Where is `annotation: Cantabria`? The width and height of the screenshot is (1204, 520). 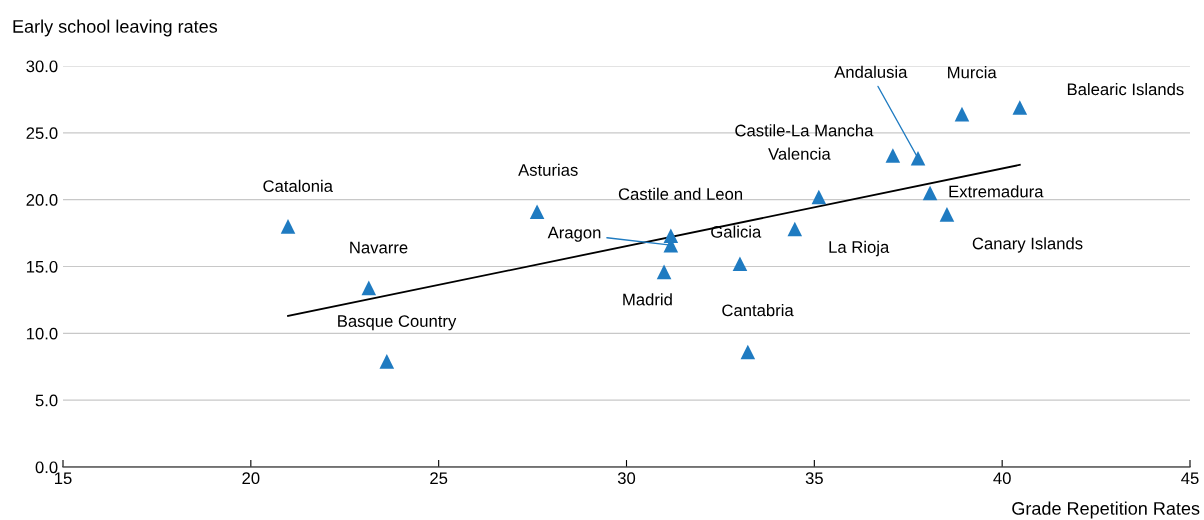 annotation: Cantabria is located at coordinates (758, 310).